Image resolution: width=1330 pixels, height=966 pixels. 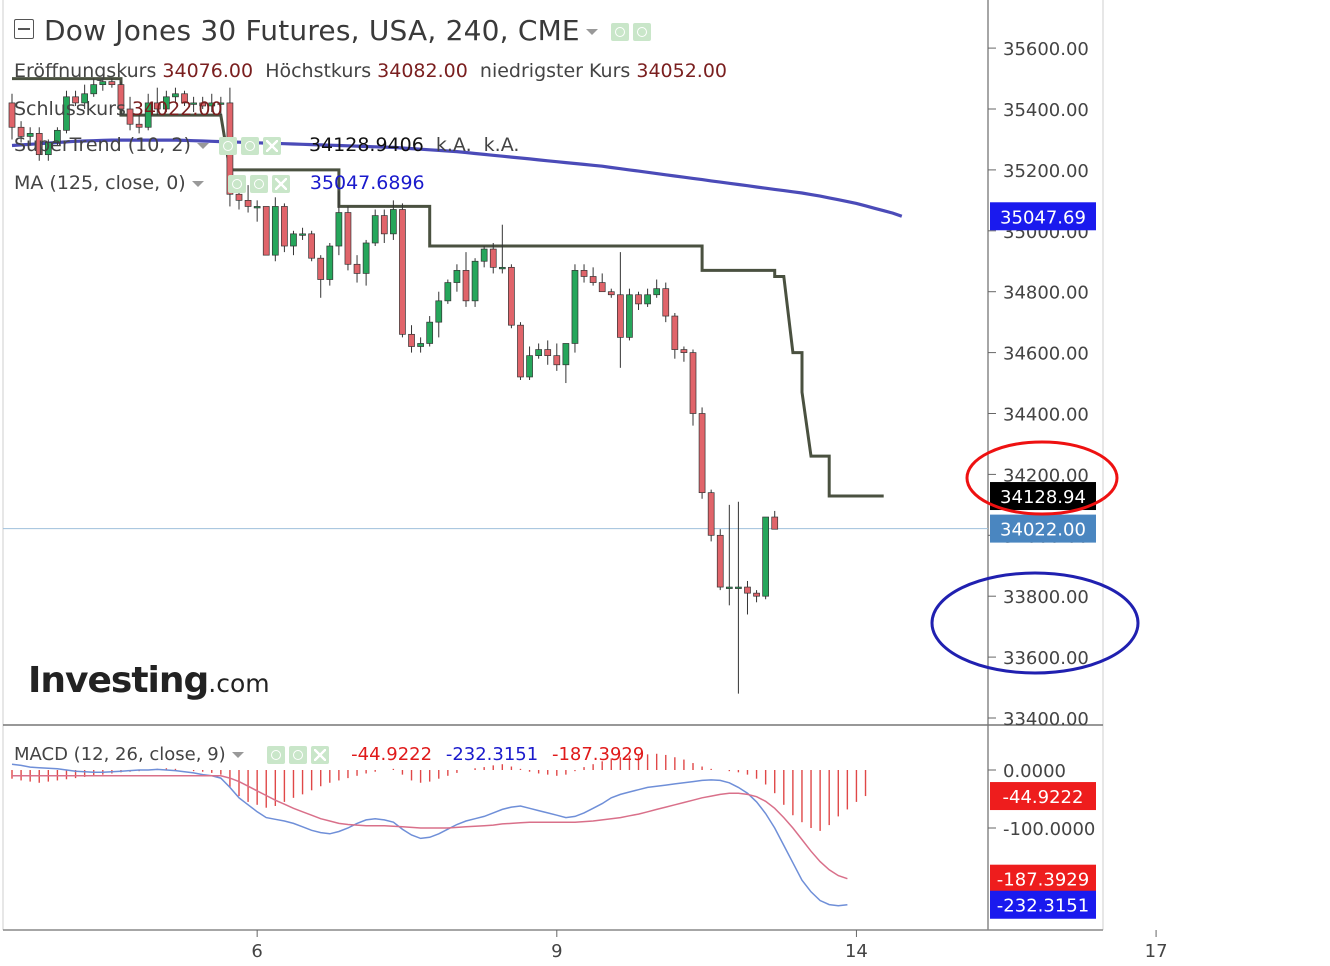 I want to click on price-tick-label: 34400.00, so click(x=1046, y=415).